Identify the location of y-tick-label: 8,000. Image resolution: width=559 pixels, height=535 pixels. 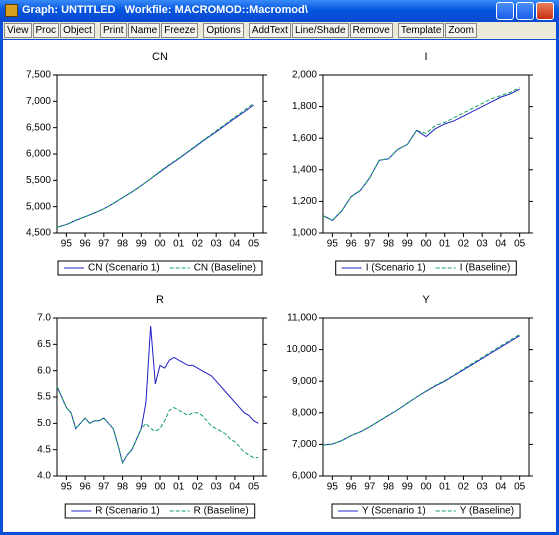
(304, 412).